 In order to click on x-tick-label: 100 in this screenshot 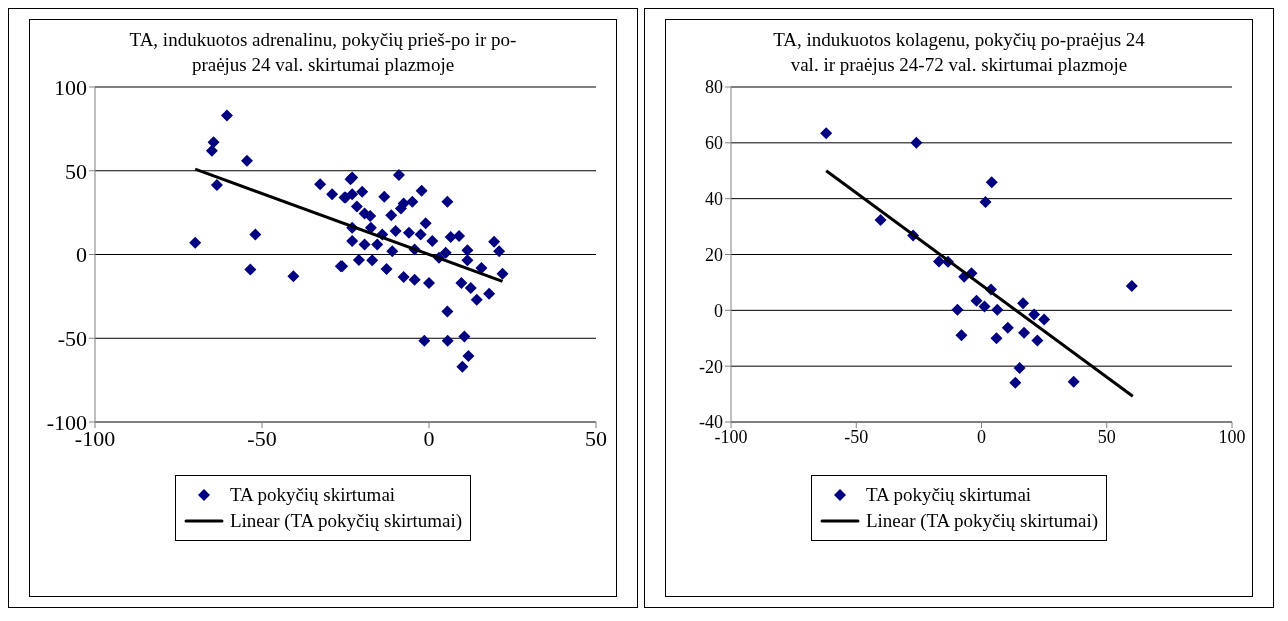, I will do `click(1232, 437)`.